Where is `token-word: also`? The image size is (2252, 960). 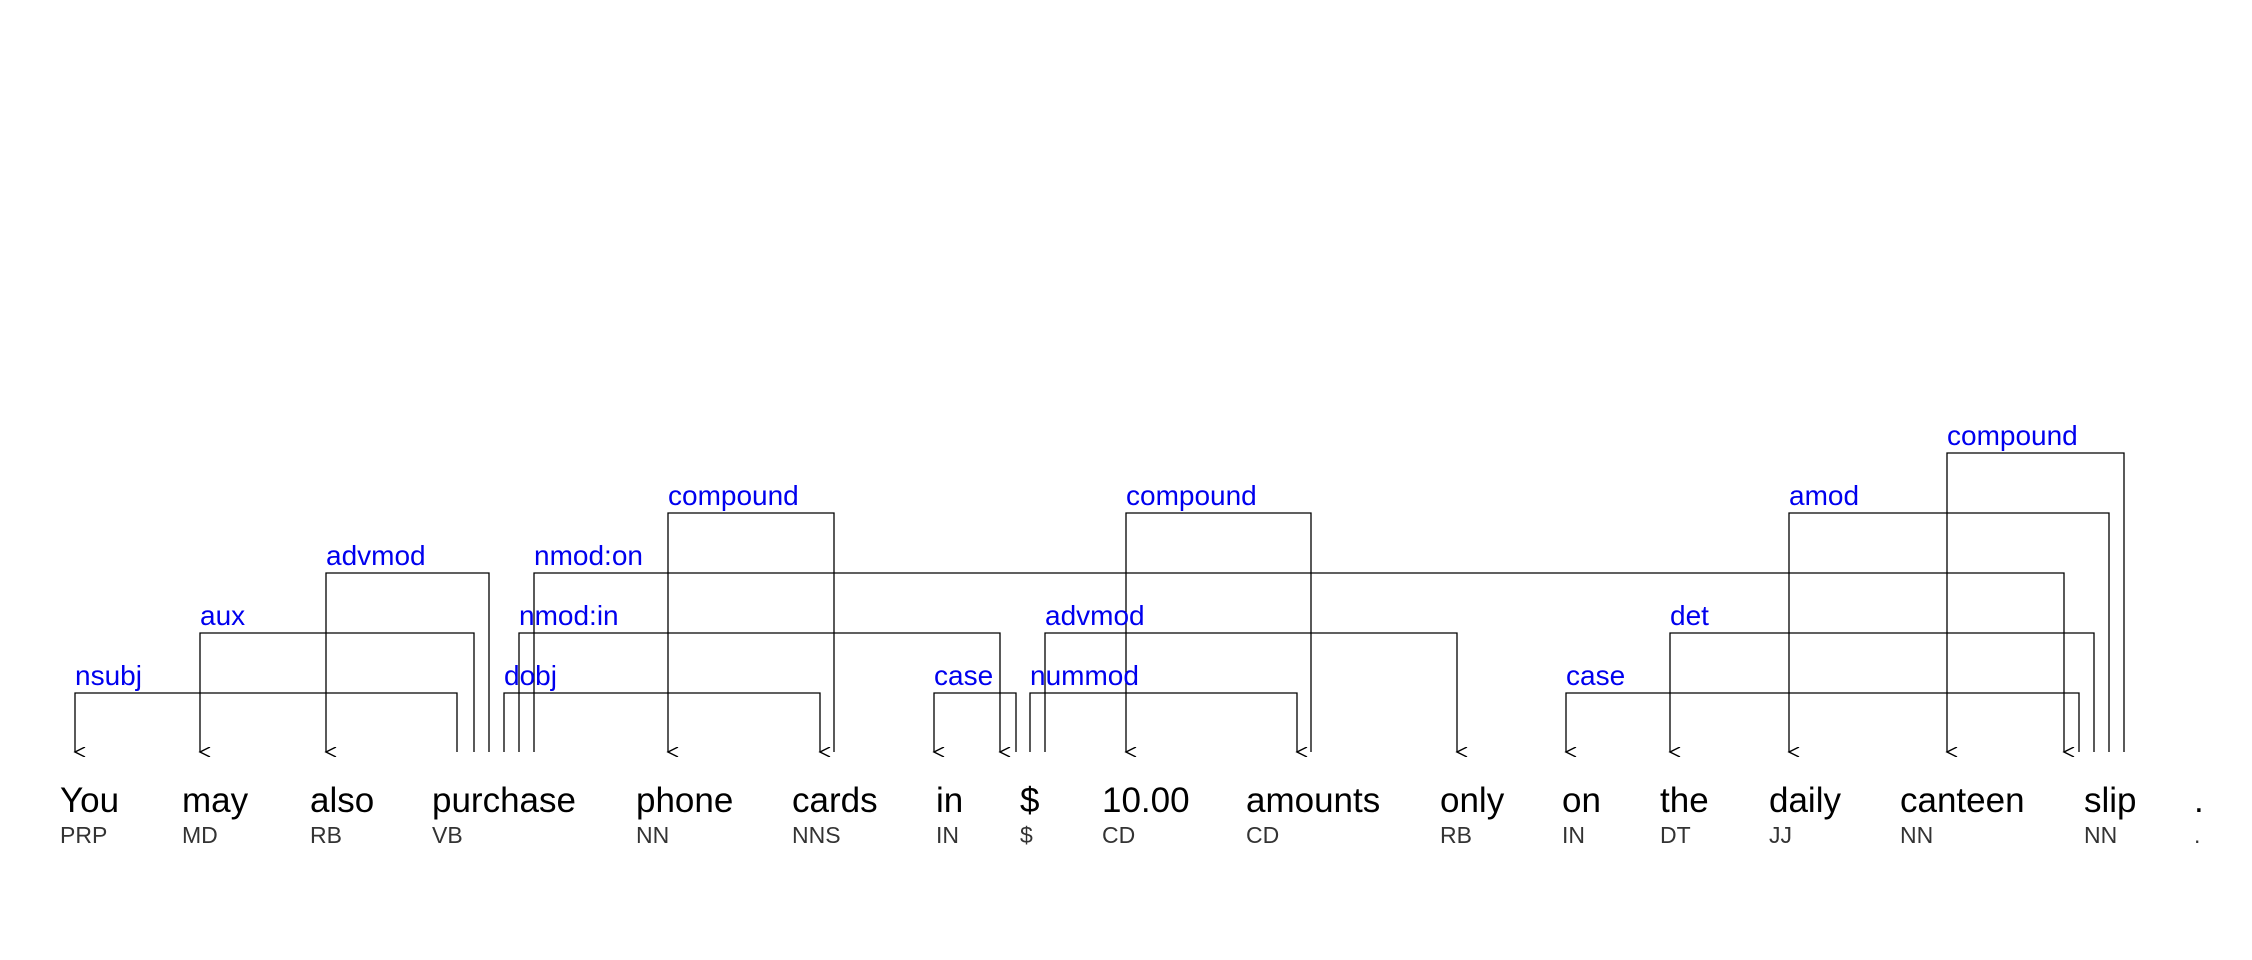
token-word: also is located at coordinates (342, 800).